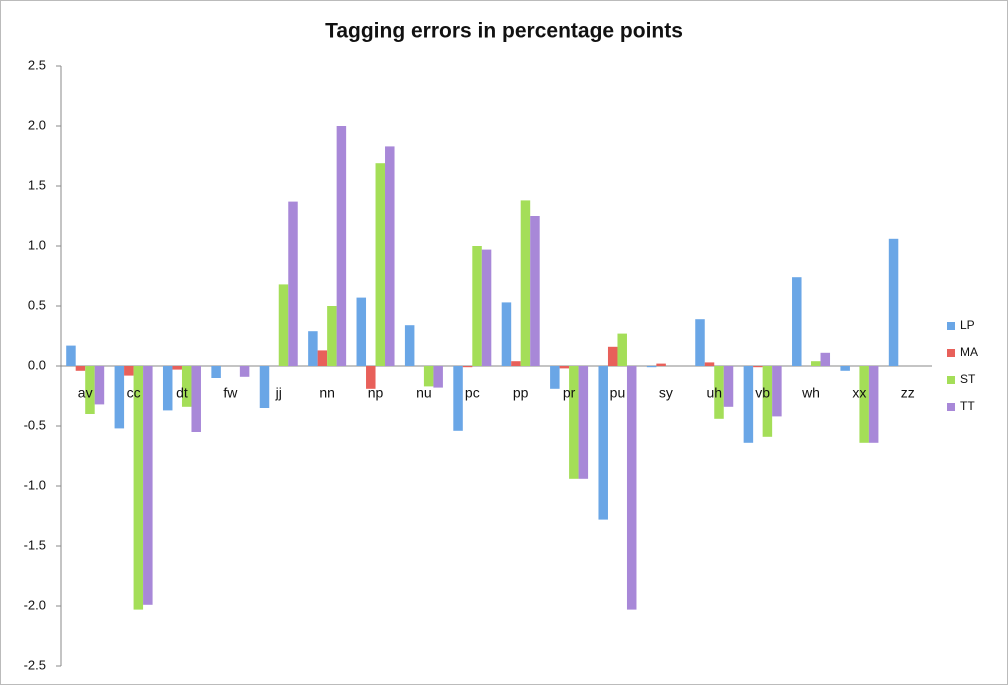 The image size is (1008, 685). Describe the element at coordinates (37, 124) in the screenshot. I see `y-tick-label: 2.0` at that location.